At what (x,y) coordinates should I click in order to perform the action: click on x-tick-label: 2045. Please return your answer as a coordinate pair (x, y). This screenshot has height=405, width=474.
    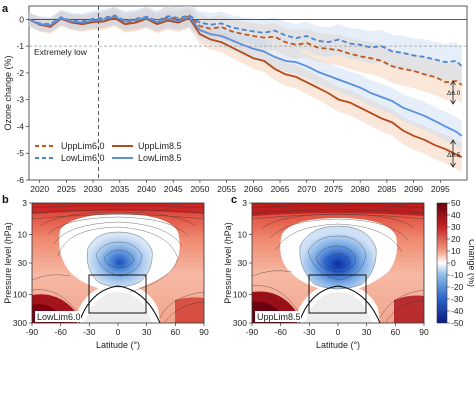
    Looking at the image, I should click on (173, 189).